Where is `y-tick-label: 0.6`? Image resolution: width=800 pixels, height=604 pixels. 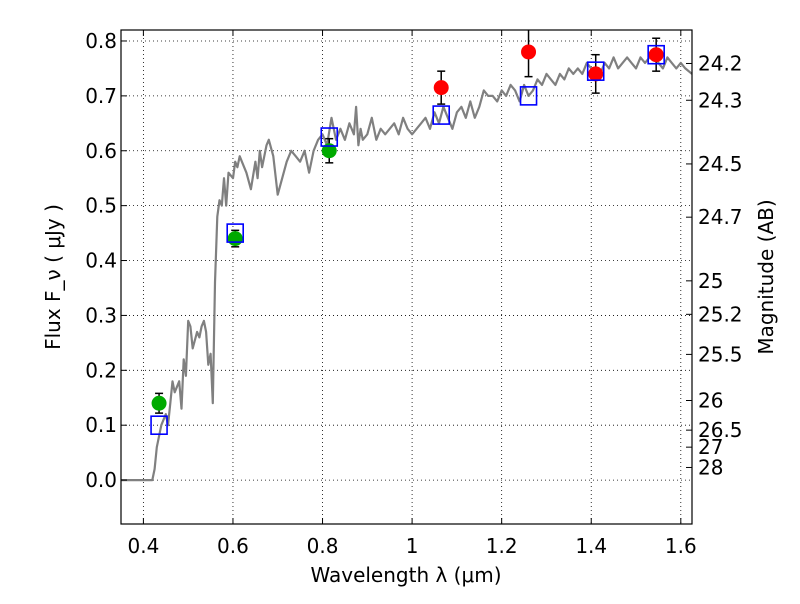 y-tick-label: 0.6 is located at coordinates (101, 151).